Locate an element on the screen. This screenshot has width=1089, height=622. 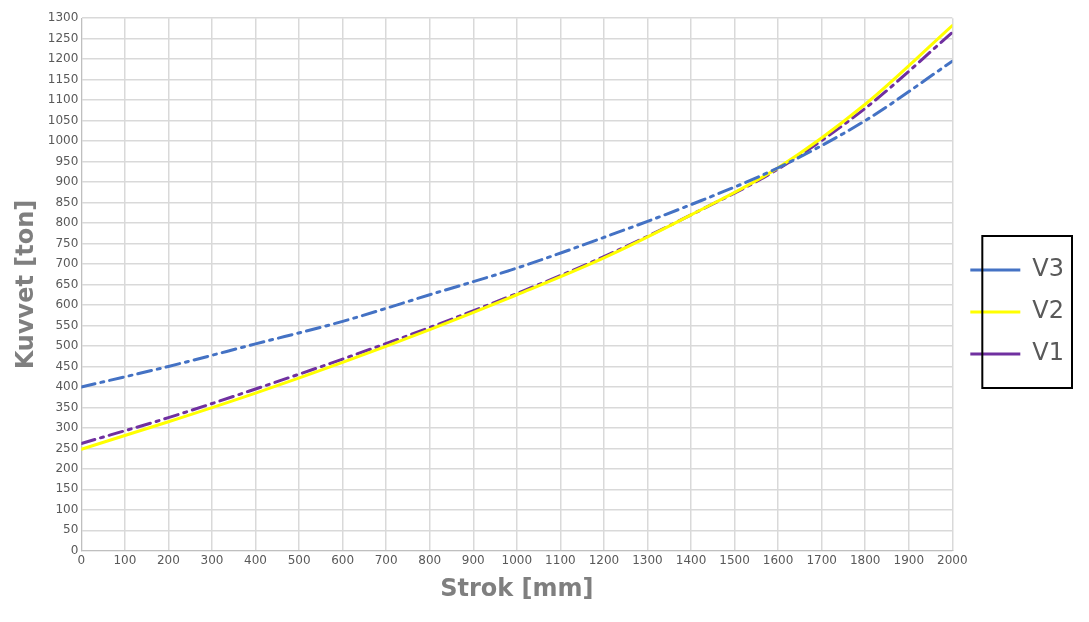
y-tick-label: 50 is located at coordinates (71, 529).